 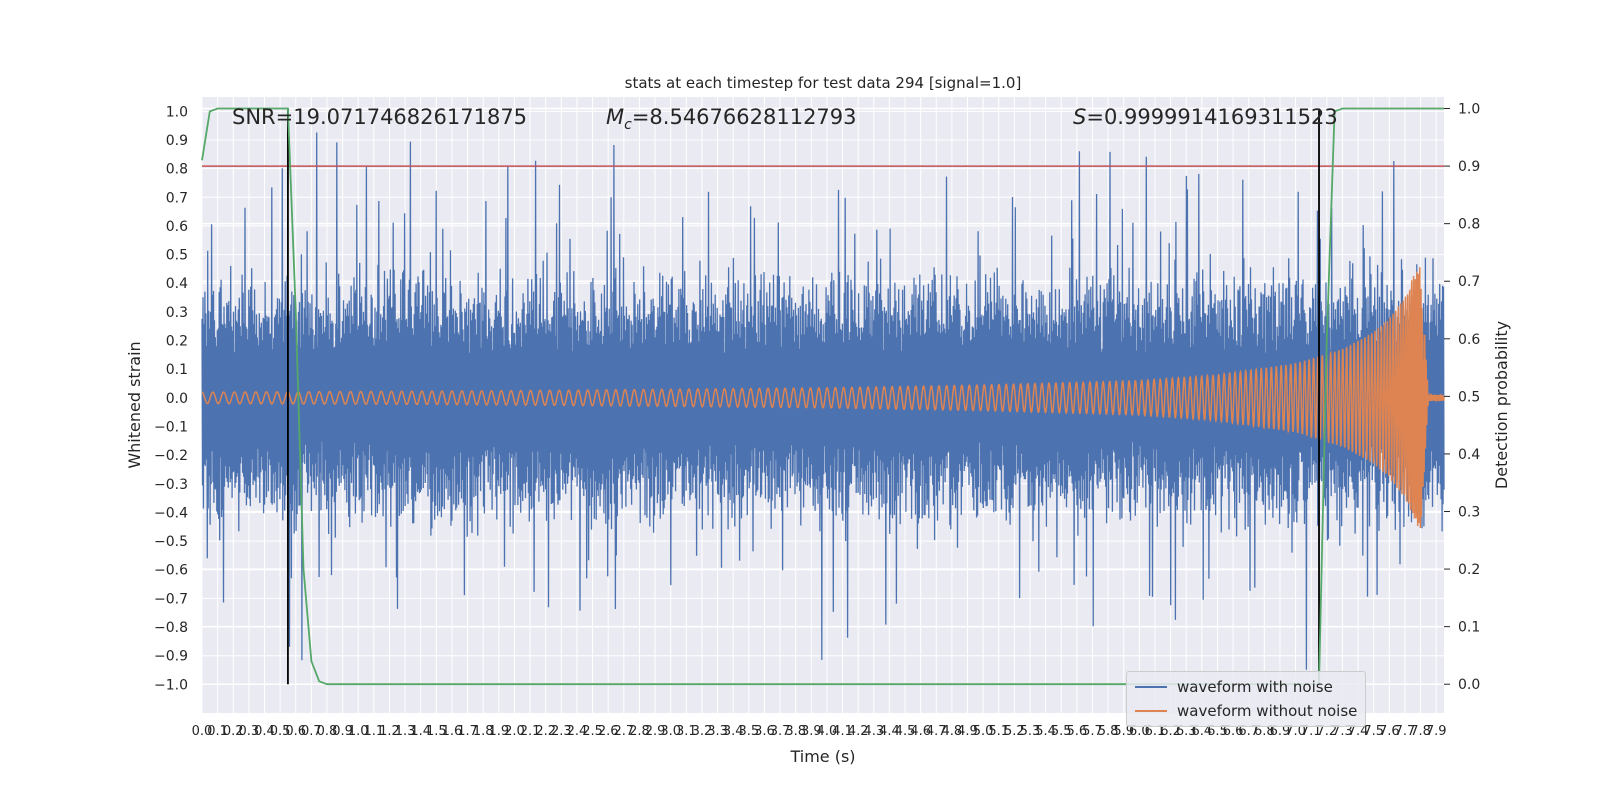 What do you see at coordinates (1469, 397) in the screenshot?
I see `y-tick-label-right: 0.5` at bounding box center [1469, 397].